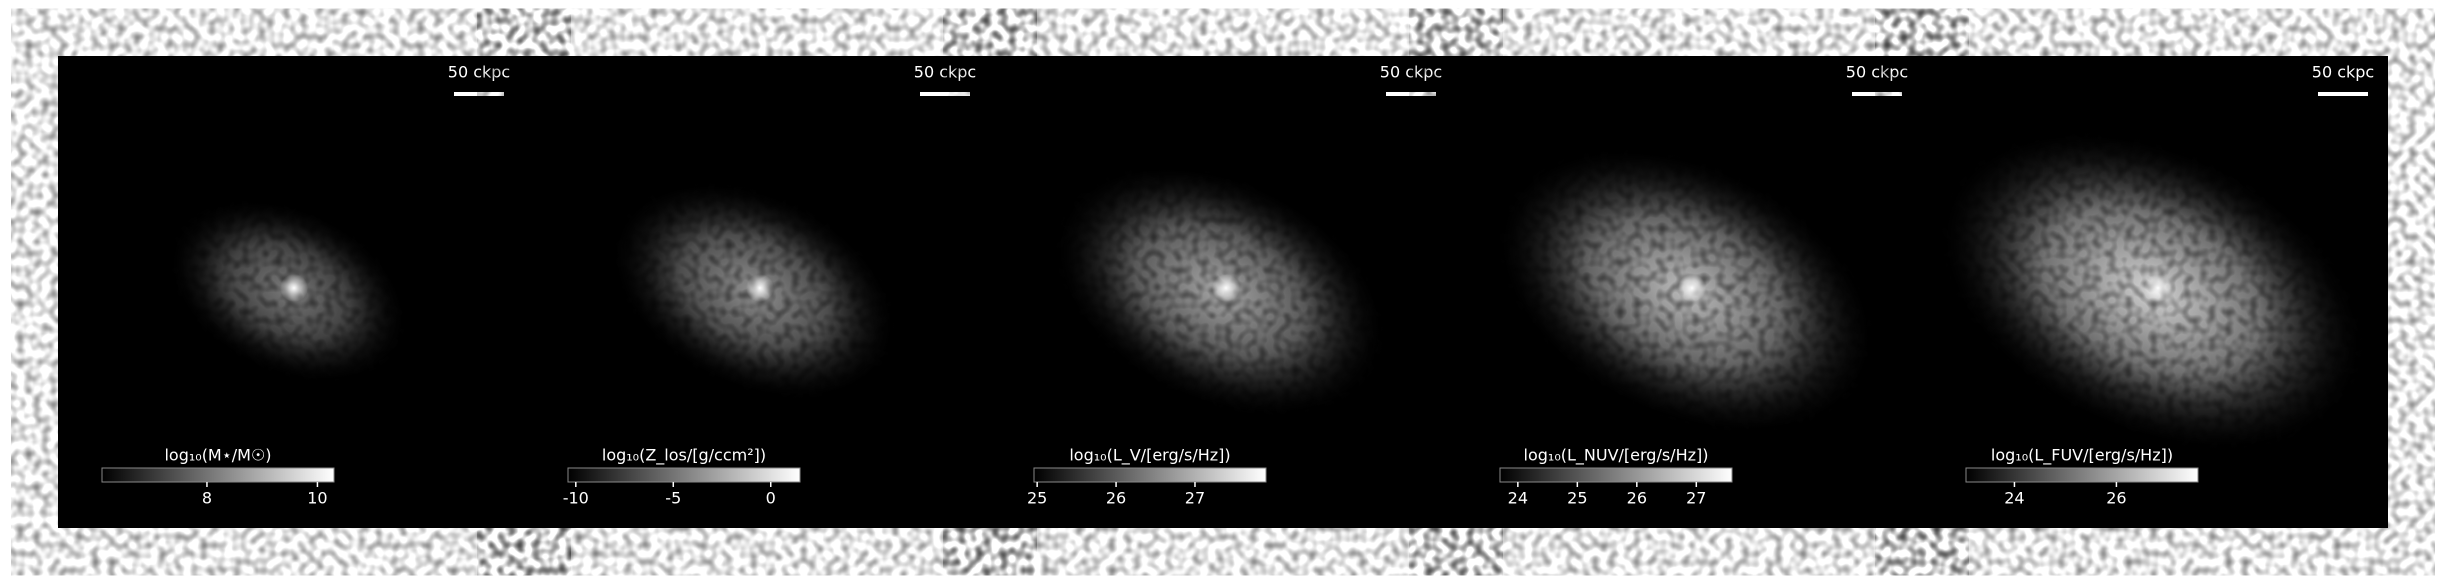  Describe the element at coordinates (684, 456) in the screenshot. I see `colorbar-label: log₁₀(Z_los/[g/ccm²])` at that location.